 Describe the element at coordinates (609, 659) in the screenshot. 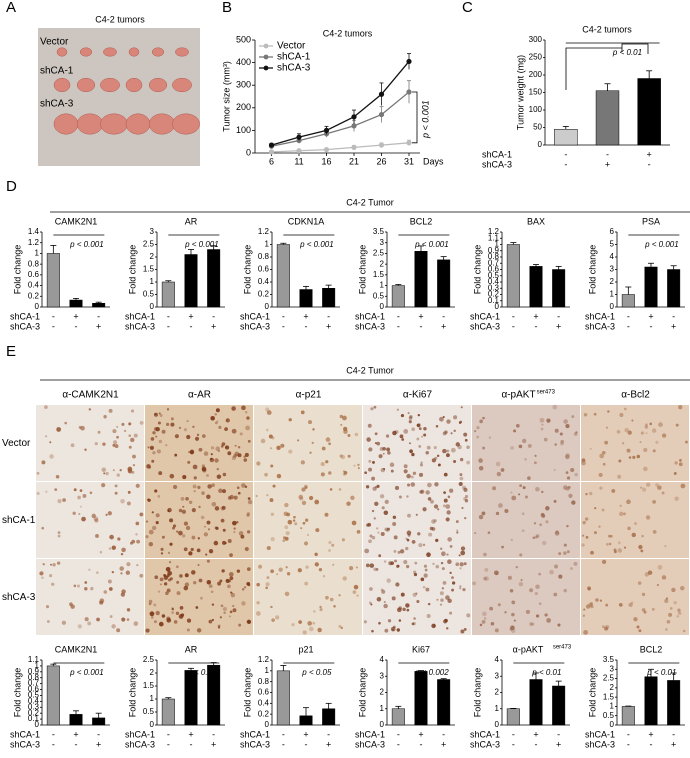

I see `y-tick-label: 3.5` at that location.